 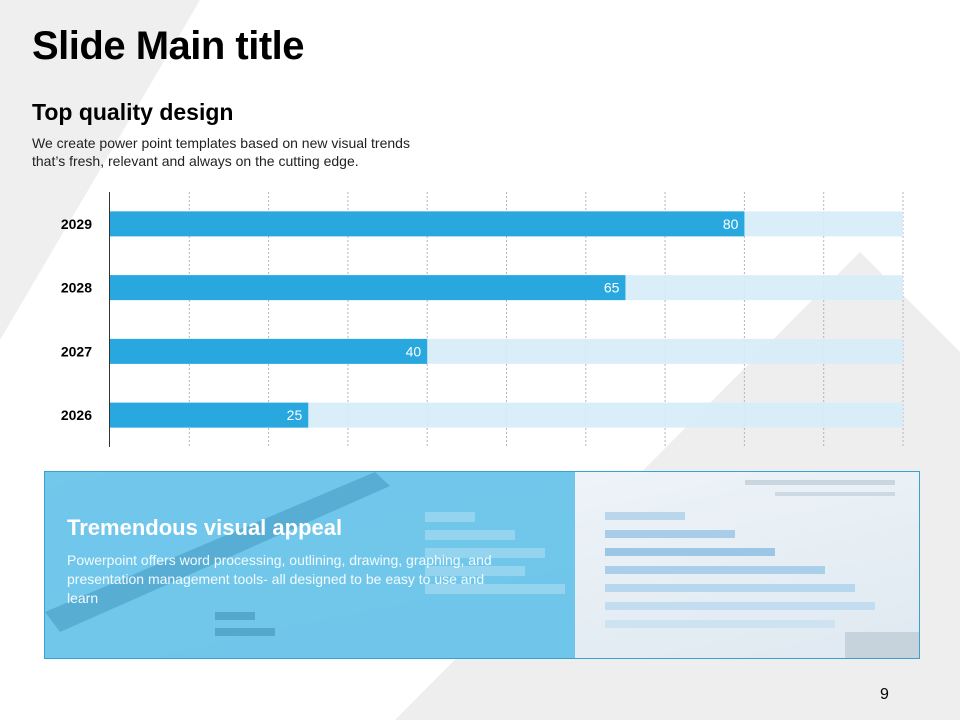 I want to click on data-label: 80, so click(x=731, y=224).